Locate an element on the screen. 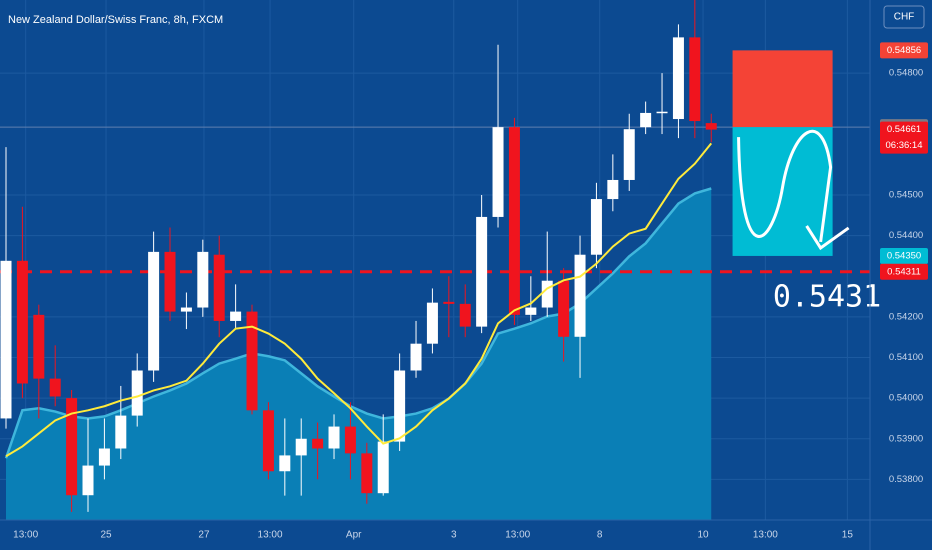  x-tick-label: 15 is located at coordinates (848, 535).